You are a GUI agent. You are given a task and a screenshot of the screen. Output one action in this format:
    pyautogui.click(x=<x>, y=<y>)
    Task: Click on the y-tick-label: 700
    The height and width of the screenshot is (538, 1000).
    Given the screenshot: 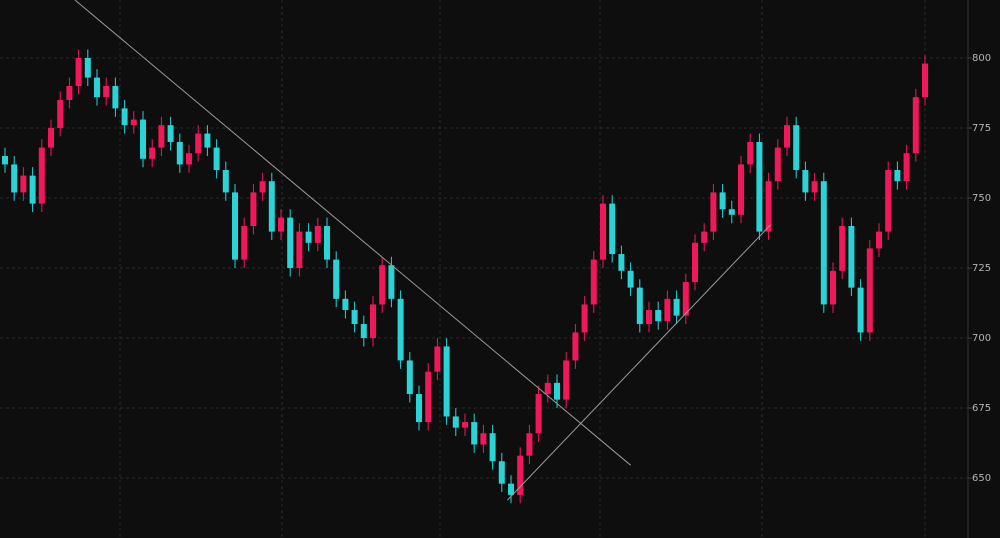 What is the action you would take?
    pyautogui.click(x=981, y=338)
    